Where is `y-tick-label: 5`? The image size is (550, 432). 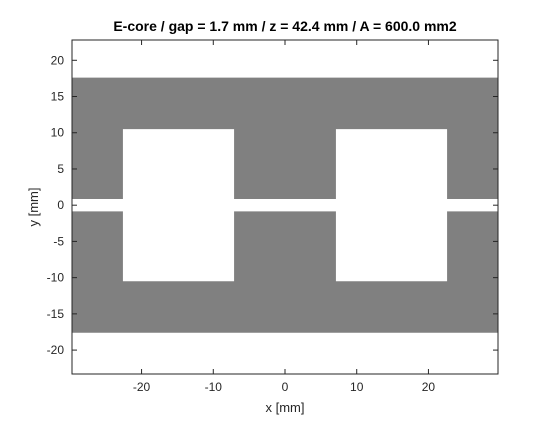
y-tick-label: 5 is located at coordinates (60, 169).